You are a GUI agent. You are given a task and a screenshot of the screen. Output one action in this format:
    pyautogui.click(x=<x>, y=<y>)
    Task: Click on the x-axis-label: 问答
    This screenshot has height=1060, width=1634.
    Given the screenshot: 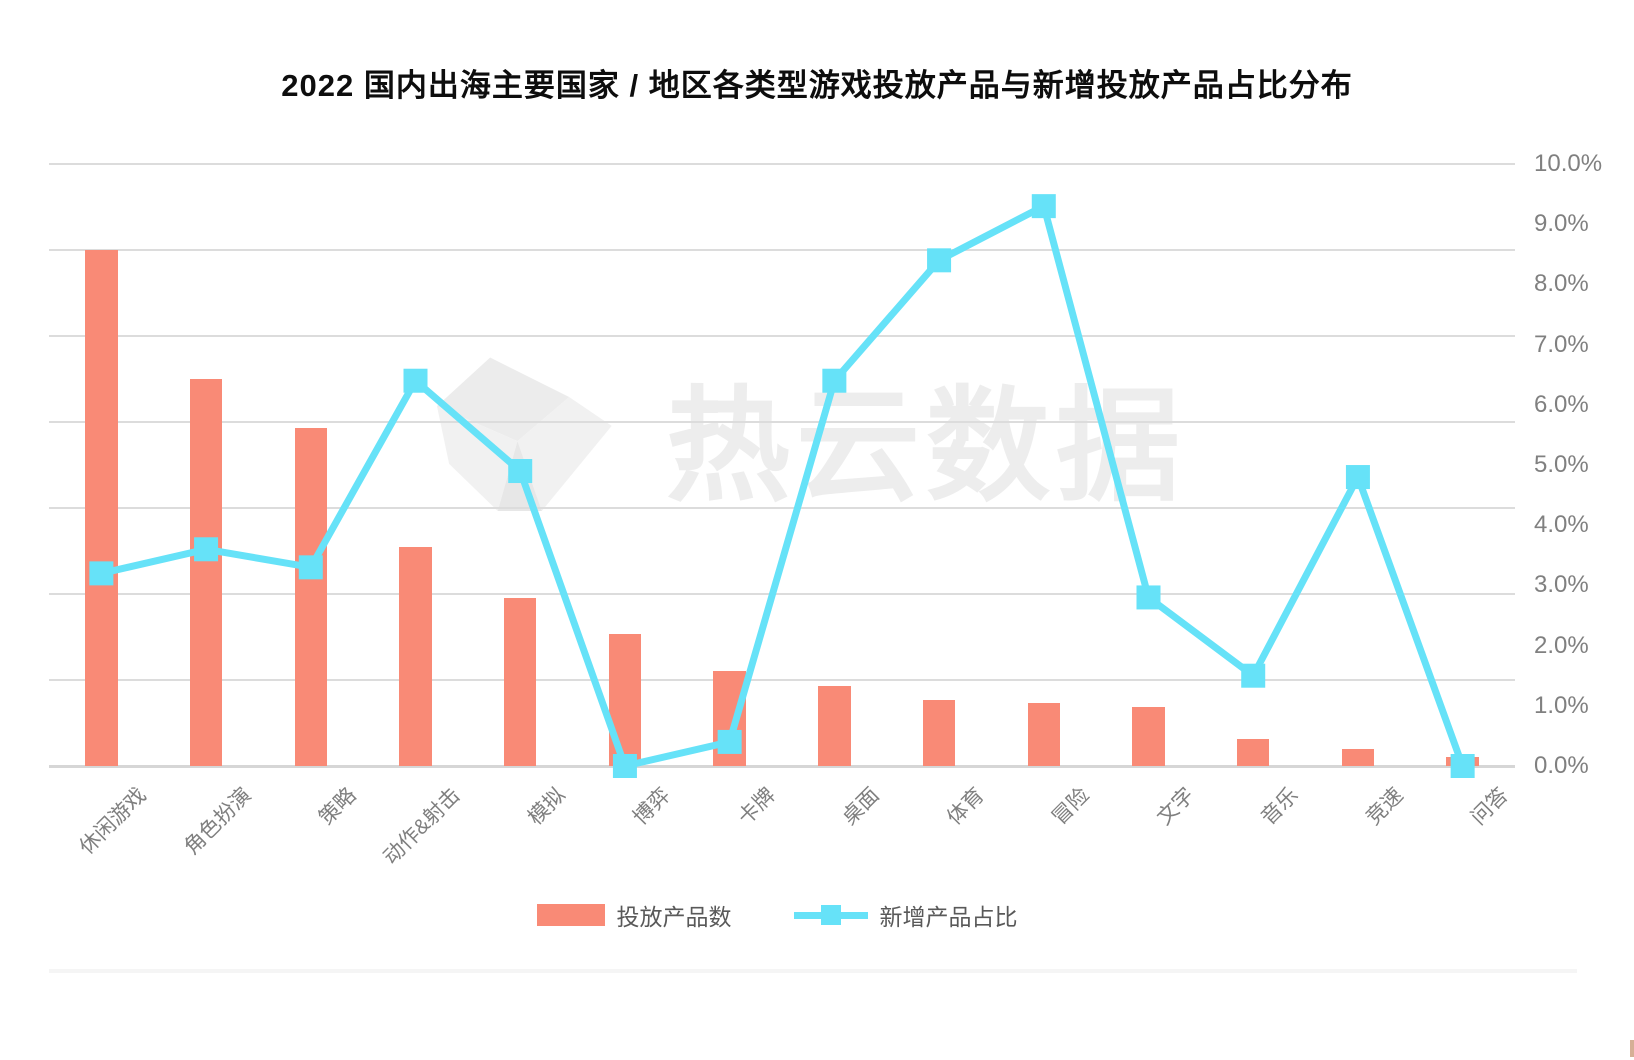 What is the action you would take?
    pyautogui.click(x=1489, y=806)
    